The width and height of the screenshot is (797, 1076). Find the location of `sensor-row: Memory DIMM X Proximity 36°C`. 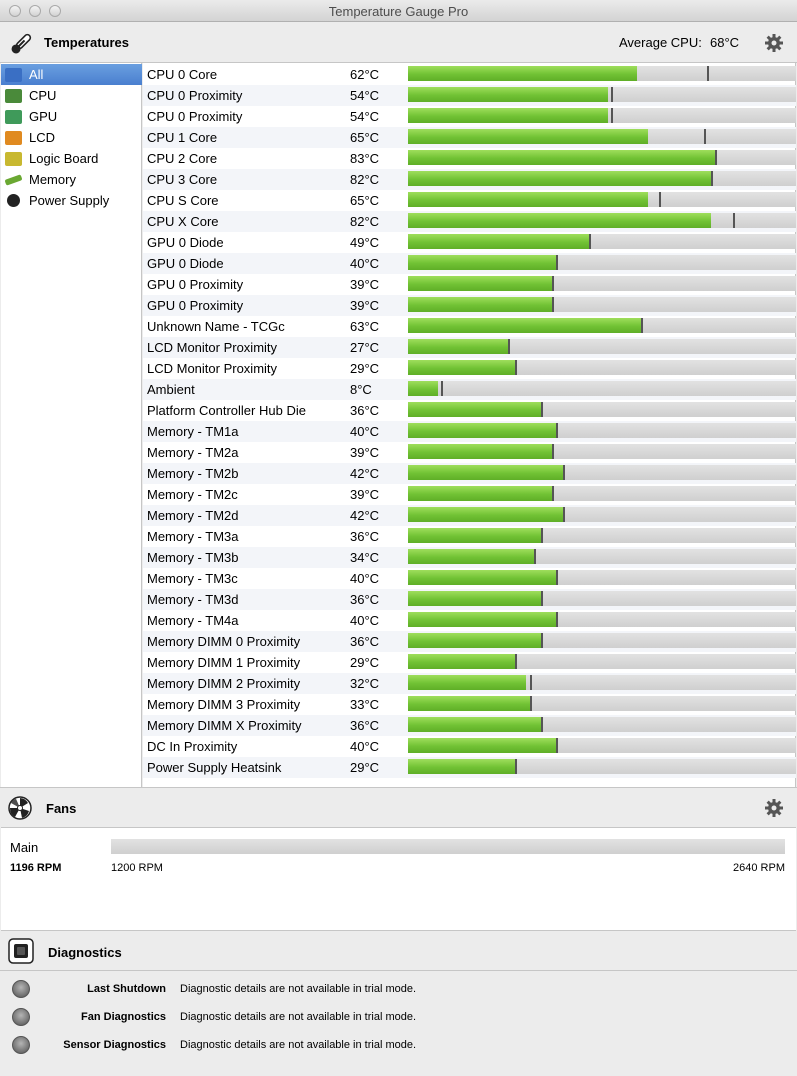

sensor-row: Memory DIMM X Proximity 36°C is located at coordinates (469, 725).